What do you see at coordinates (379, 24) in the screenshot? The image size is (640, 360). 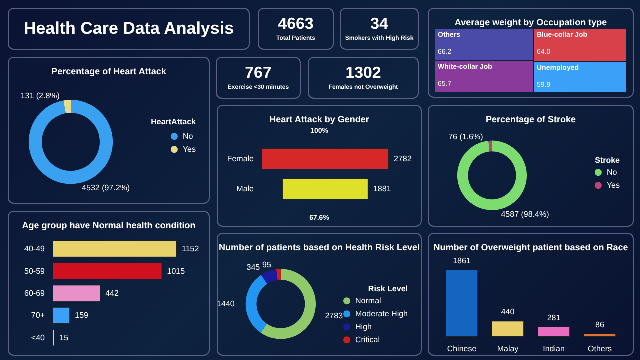 I see `data-label: 34` at bounding box center [379, 24].